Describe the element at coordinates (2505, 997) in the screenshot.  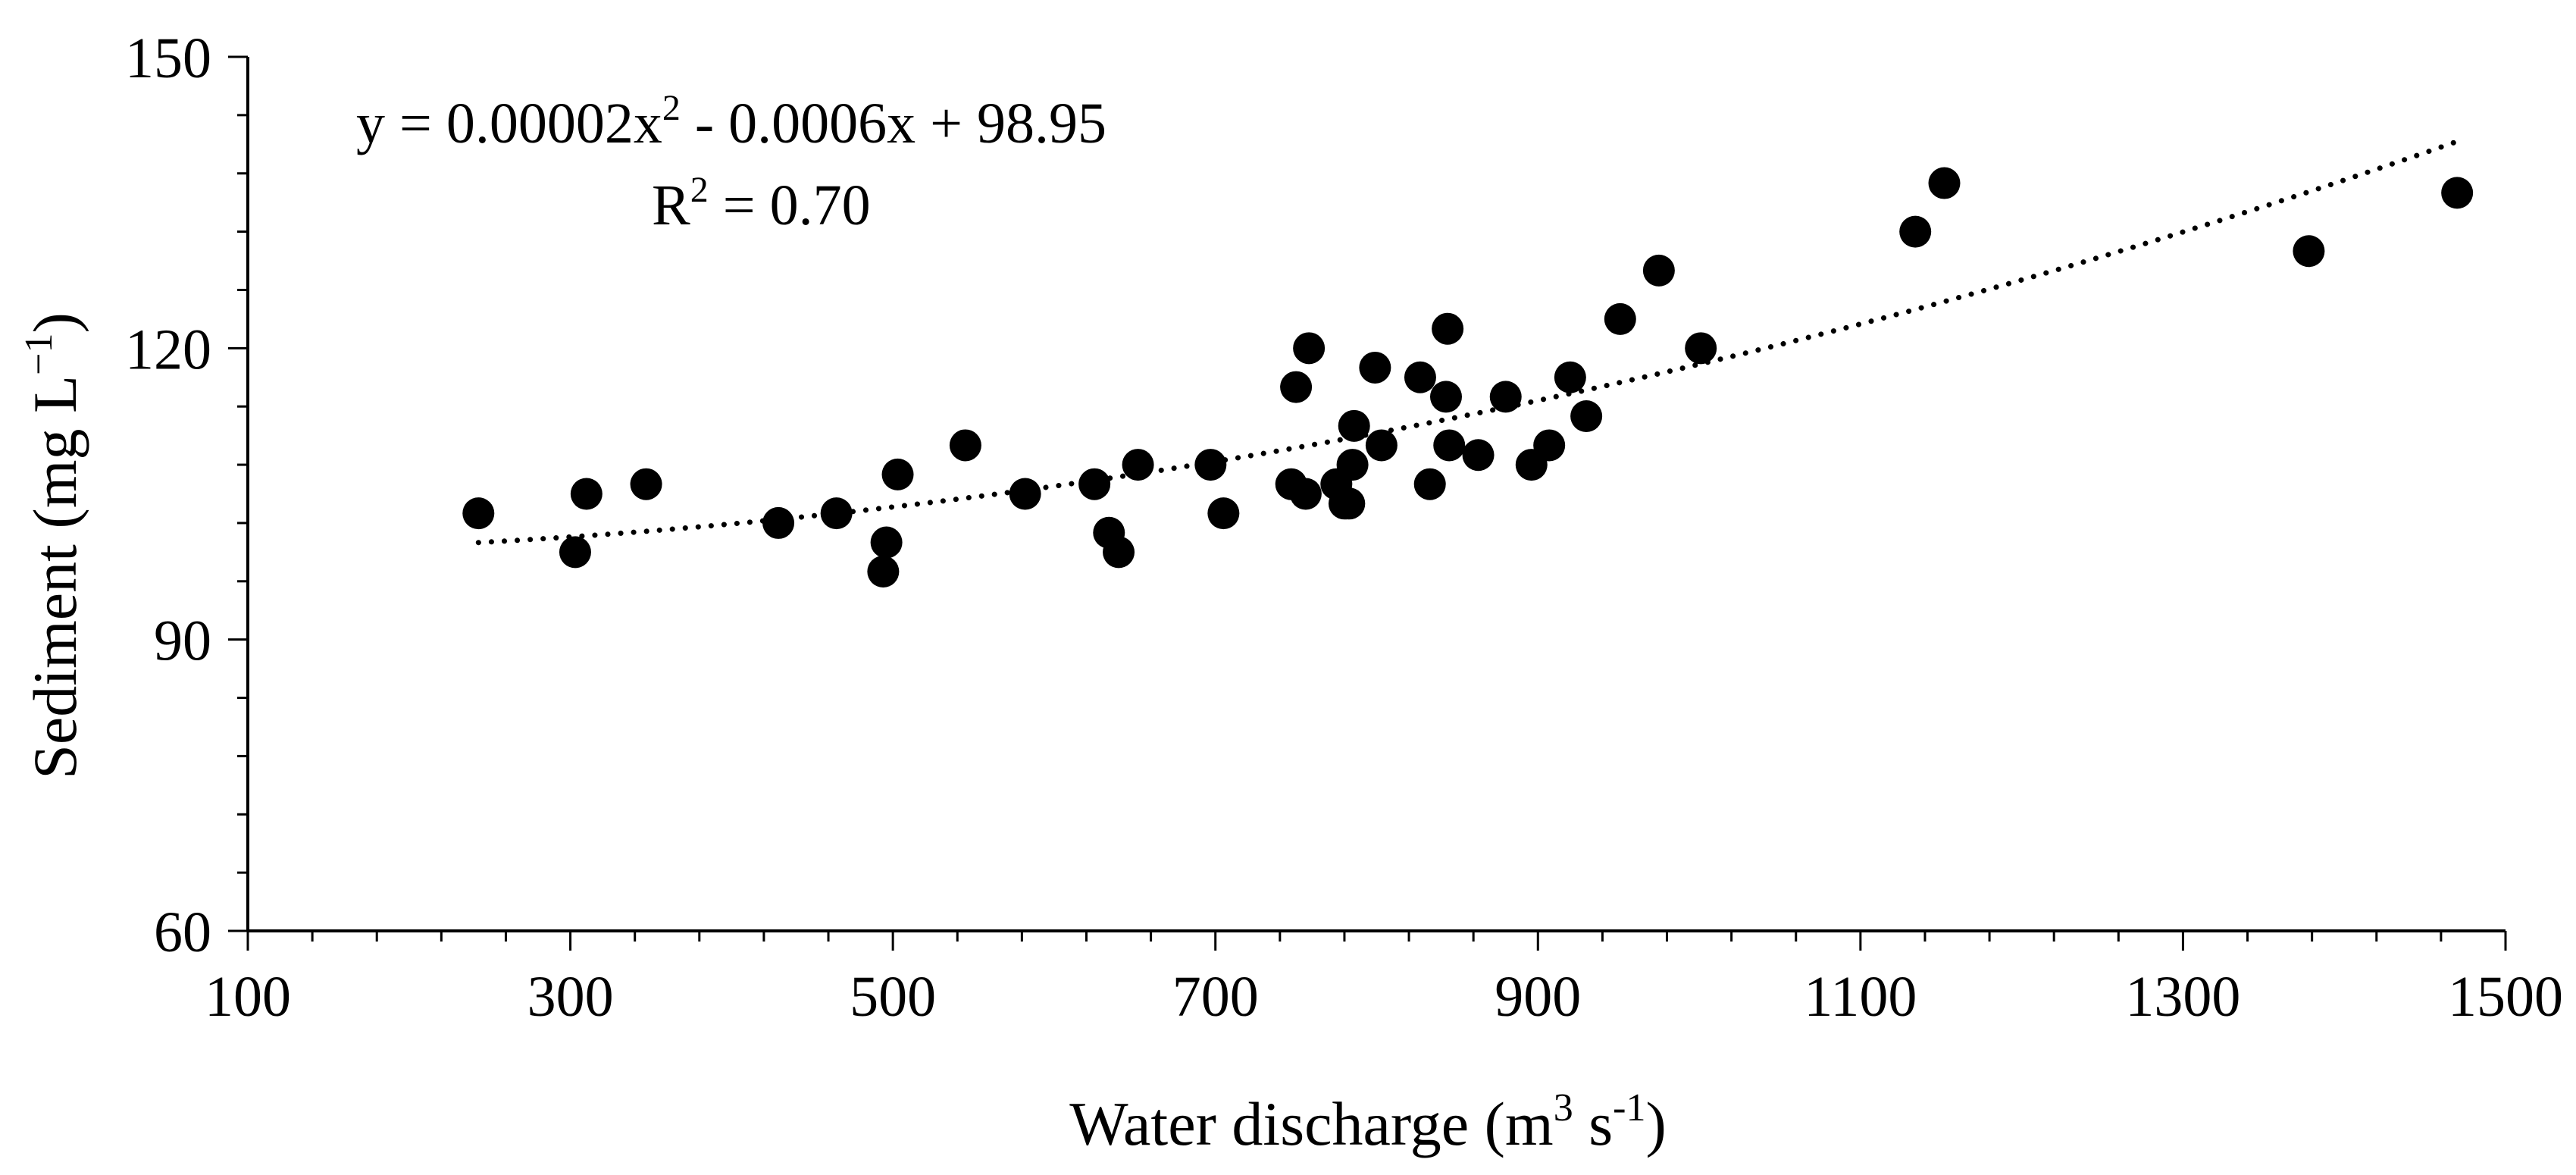
I see `x-tick-label: 1500` at that location.